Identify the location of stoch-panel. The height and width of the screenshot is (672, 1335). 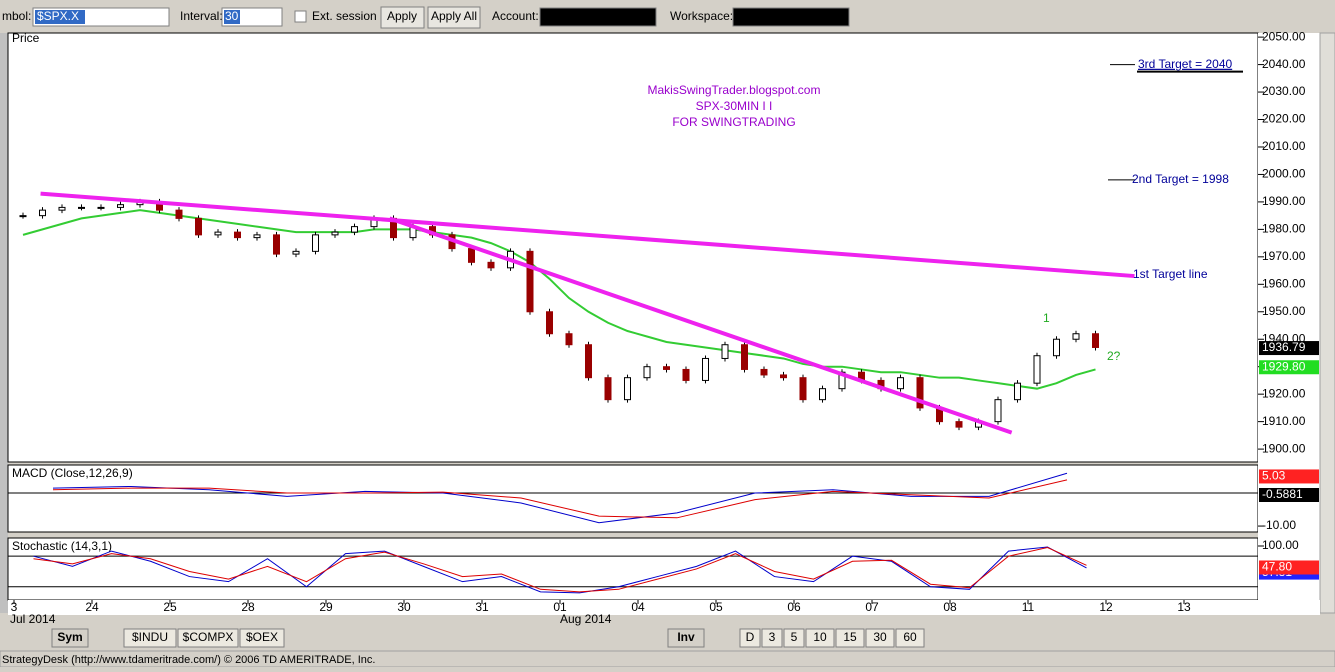
(633, 569).